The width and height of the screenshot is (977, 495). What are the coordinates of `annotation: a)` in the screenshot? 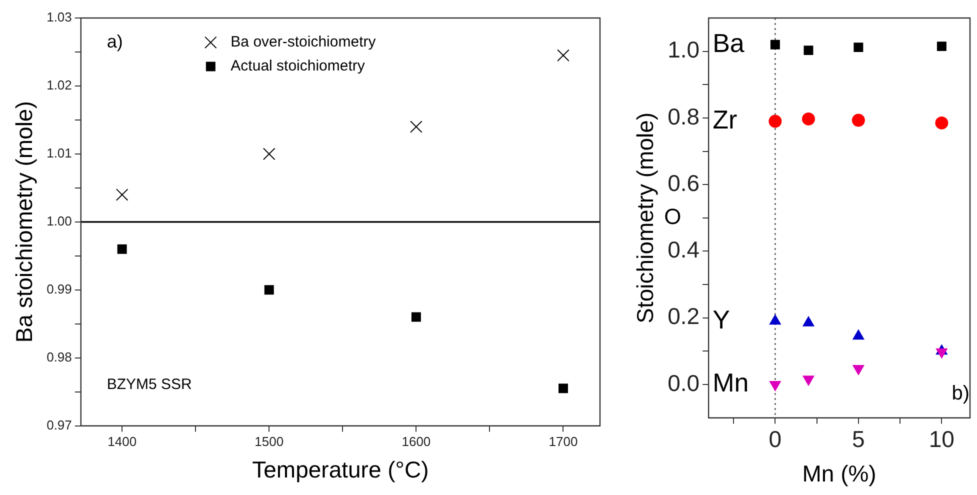 It's located at (114, 41).